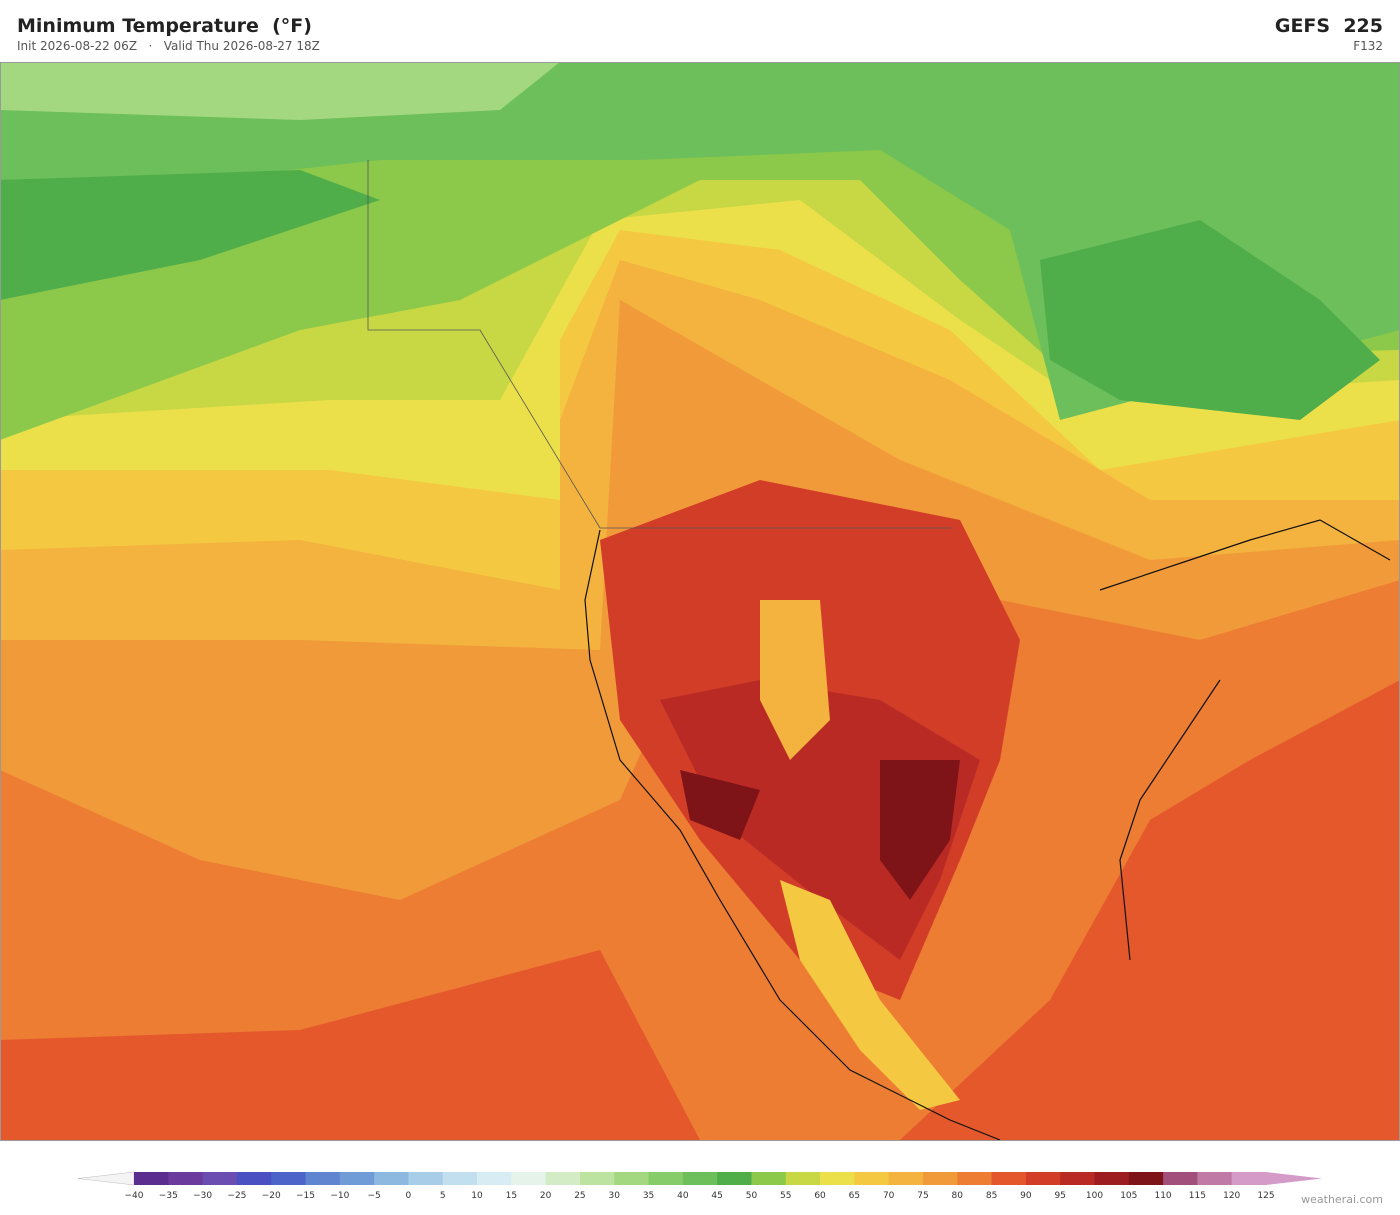  I want to click on colorbar-label: 100, so click(1094, 1195).